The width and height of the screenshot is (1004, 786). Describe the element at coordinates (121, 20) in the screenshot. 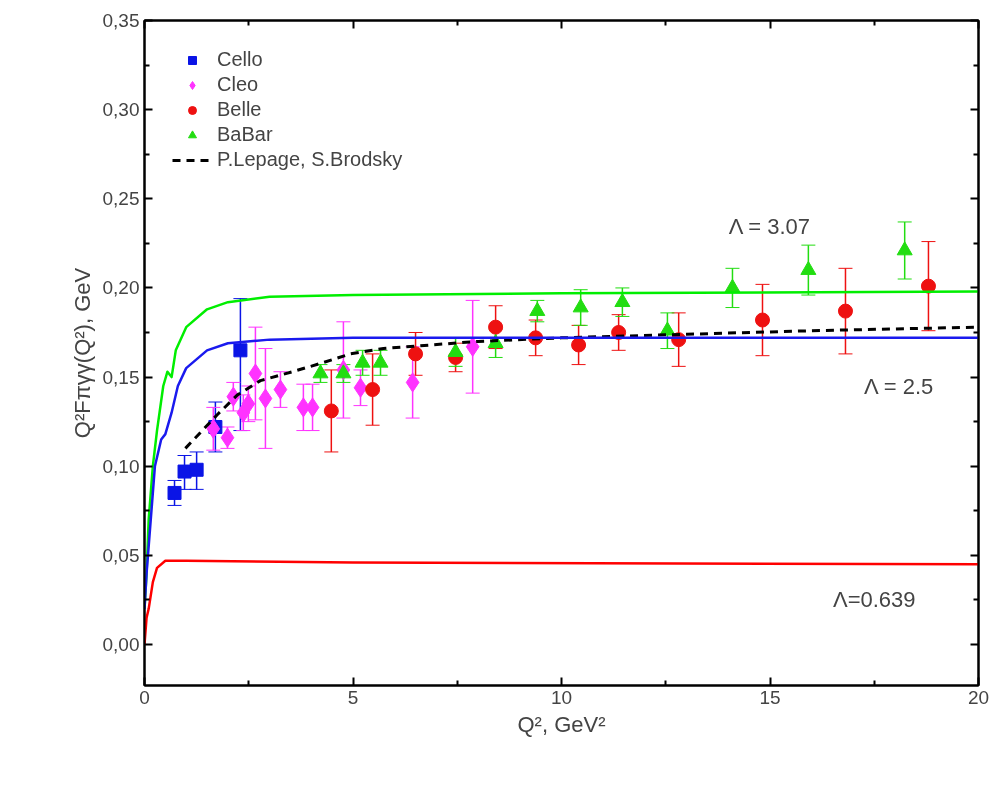

I see `y-tick-label: 0,35` at that location.